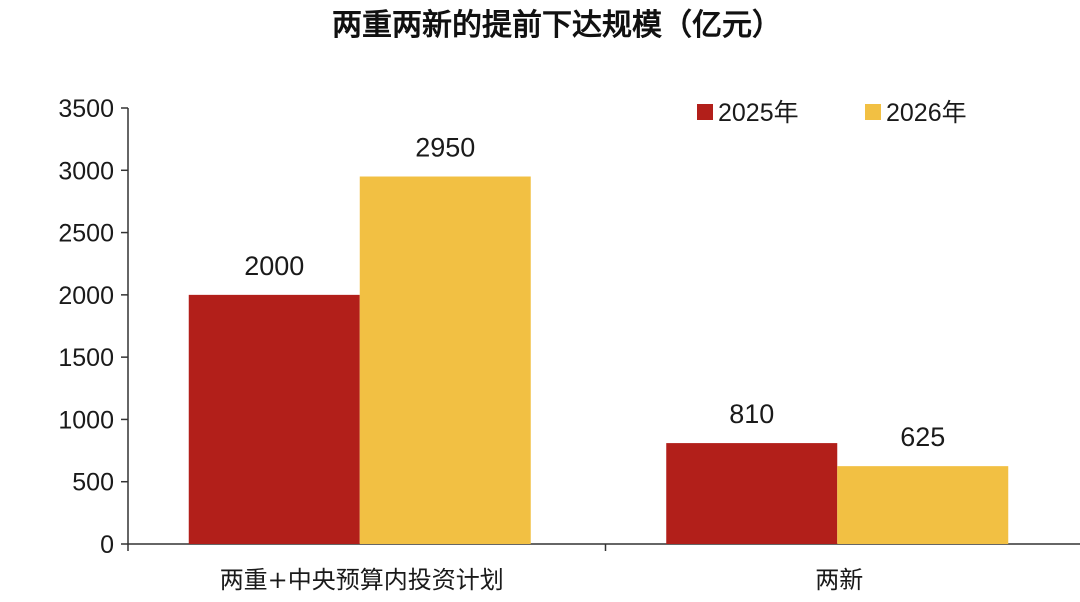 The image size is (1080, 602). I want to click on data-label: 625, so click(922, 437).